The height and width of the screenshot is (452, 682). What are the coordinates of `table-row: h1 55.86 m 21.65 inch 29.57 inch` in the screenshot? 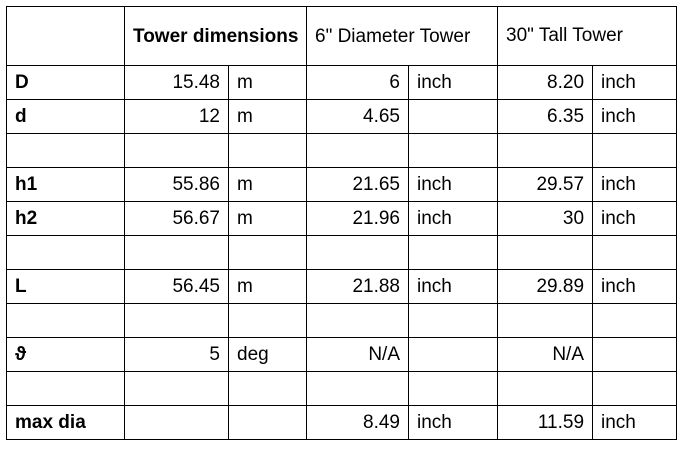 It's located at (342, 184).